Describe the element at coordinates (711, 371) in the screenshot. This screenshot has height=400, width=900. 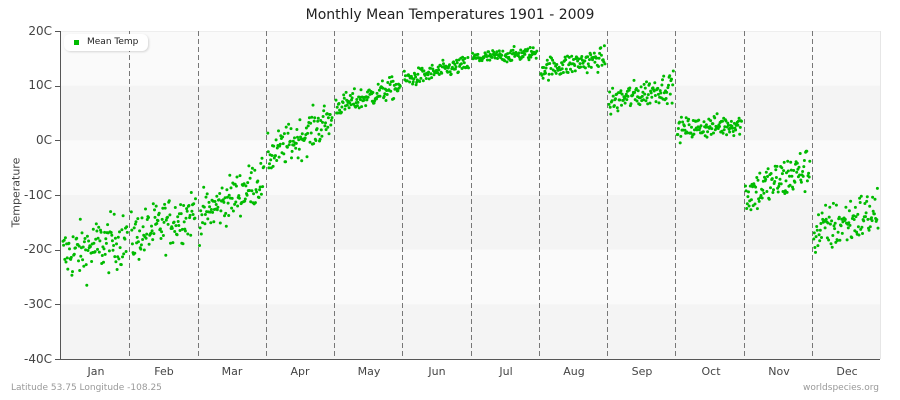
I see `x-tick: Oct` at that location.